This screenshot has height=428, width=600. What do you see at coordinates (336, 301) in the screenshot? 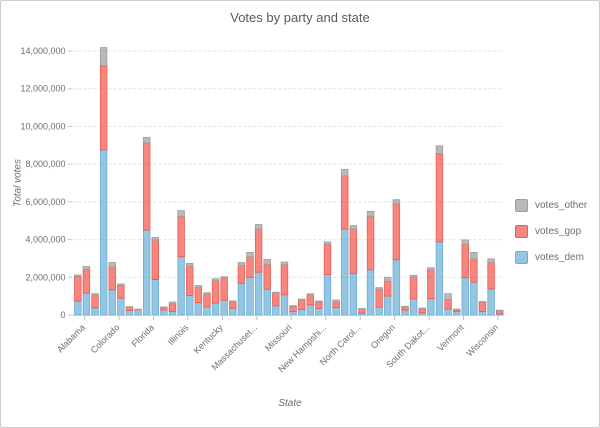
I see `bar-new-mexico-votes_other` at bounding box center [336, 301].